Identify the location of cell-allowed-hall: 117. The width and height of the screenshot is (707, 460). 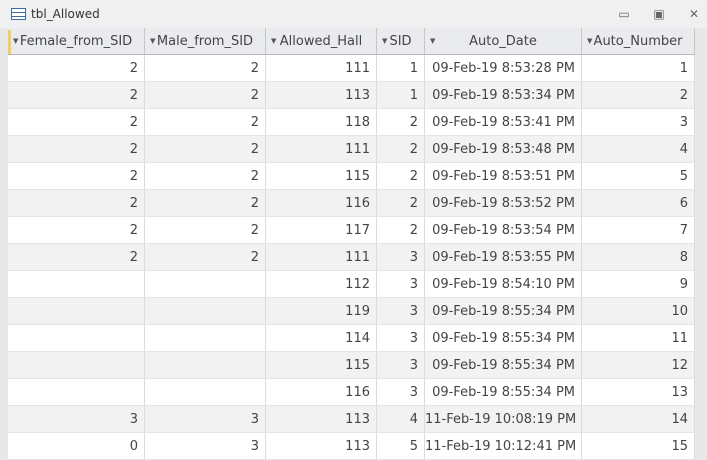
(321, 230).